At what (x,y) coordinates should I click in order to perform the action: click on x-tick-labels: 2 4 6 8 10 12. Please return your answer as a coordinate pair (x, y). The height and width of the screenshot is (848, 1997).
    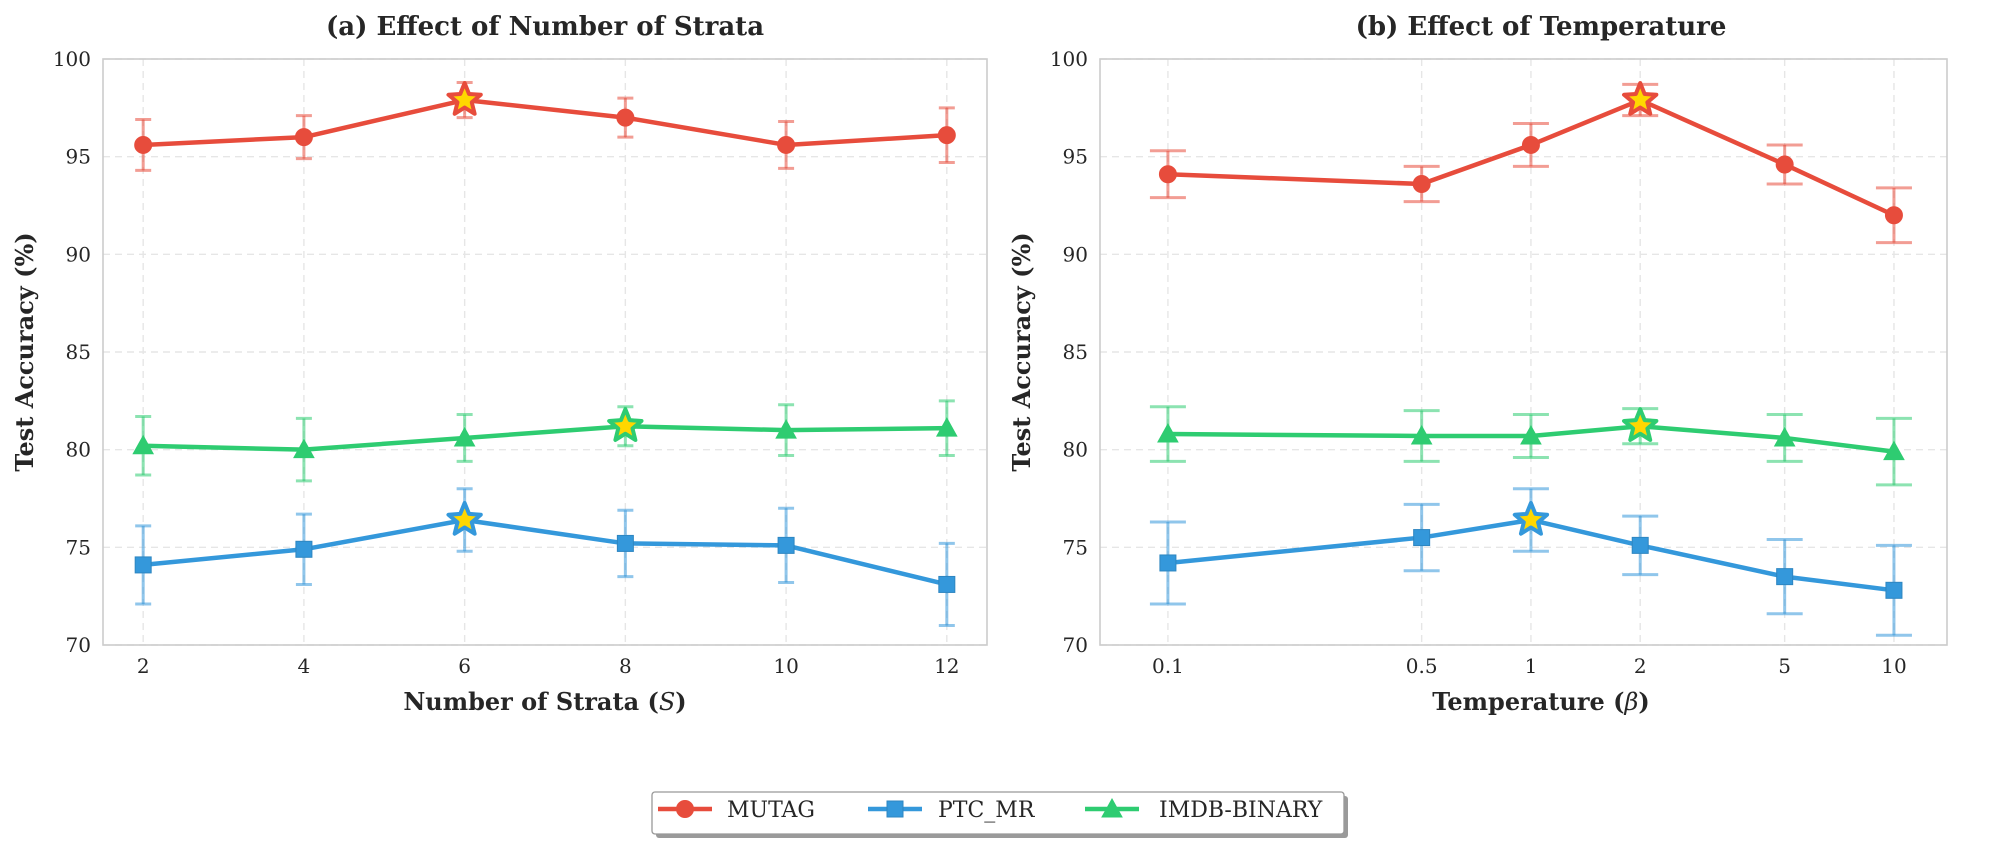
    Looking at the image, I should click on (548, 666).